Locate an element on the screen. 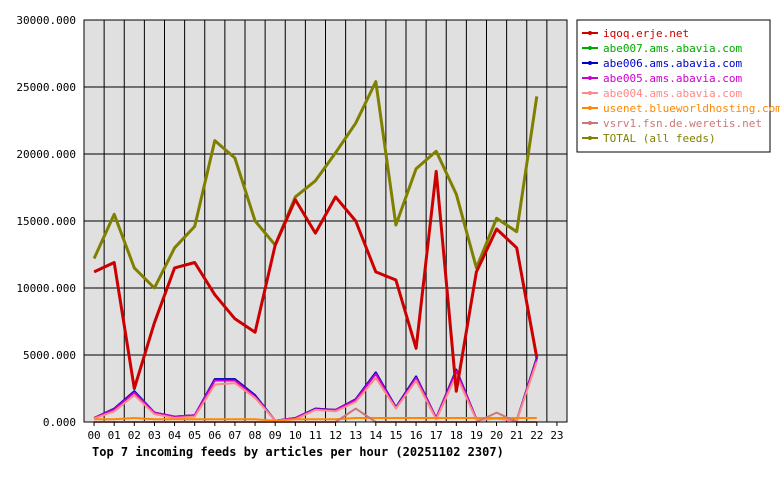 This screenshot has width=780, height=480. x-tick-label: 10 is located at coordinates (295, 435).